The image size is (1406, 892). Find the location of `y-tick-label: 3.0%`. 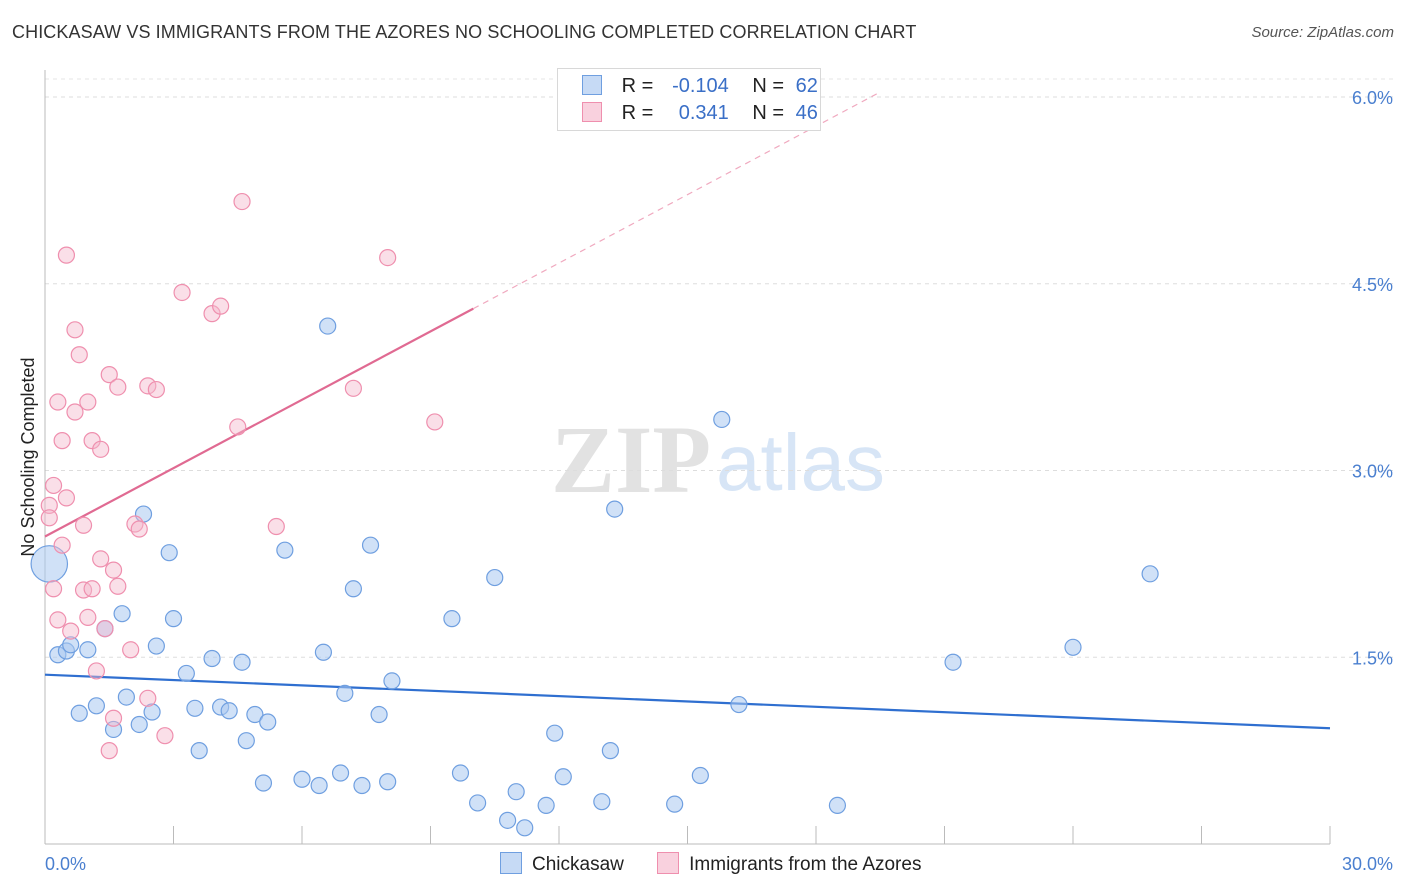

y-tick-label: 3.0% is located at coordinates (1372, 472).